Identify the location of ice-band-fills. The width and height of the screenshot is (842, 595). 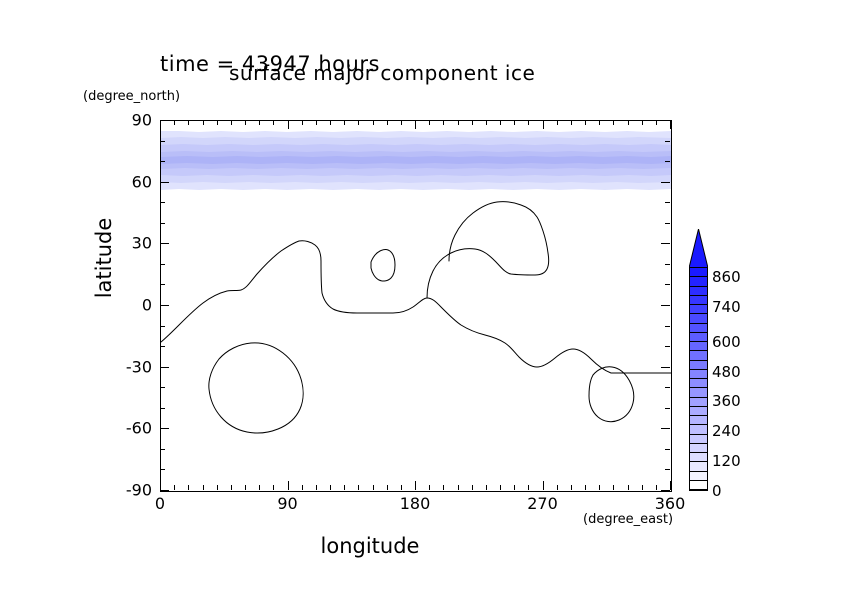
(416, 160).